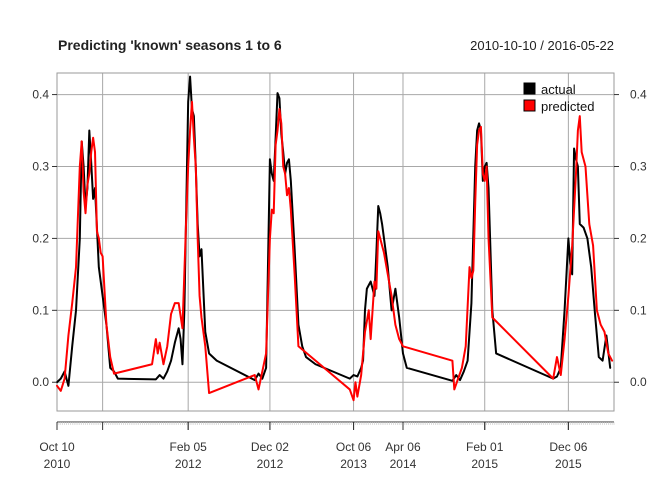 The height and width of the screenshot is (480, 672). Describe the element at coordinates (568, 447) in the screenshot. I see `x-tick-label: Dec 06` at that location.